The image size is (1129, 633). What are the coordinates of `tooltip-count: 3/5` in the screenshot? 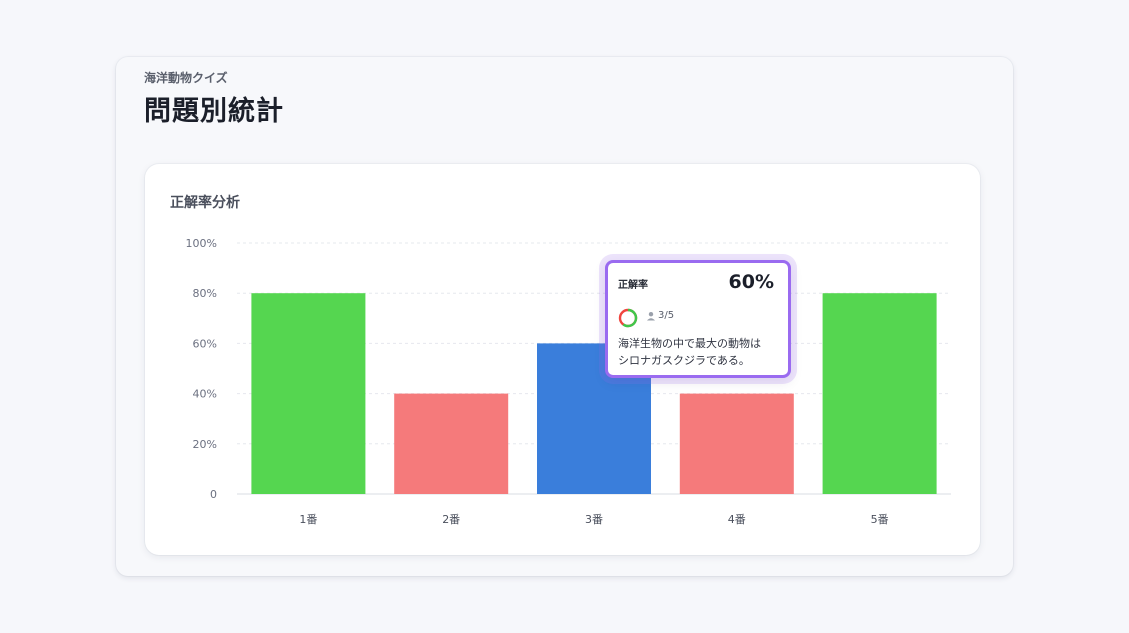 It's located at (666, 315).